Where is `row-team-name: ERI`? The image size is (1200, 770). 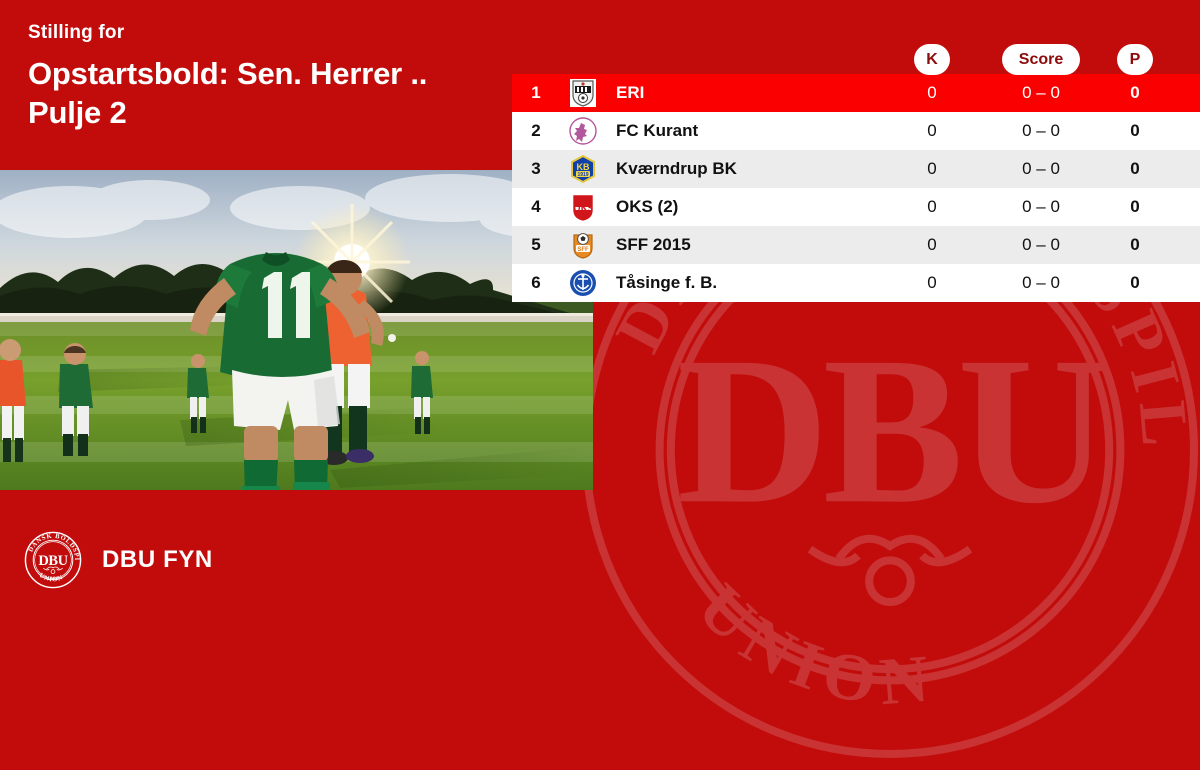
row-team-name: ERI is located at coordinates (630, 92).